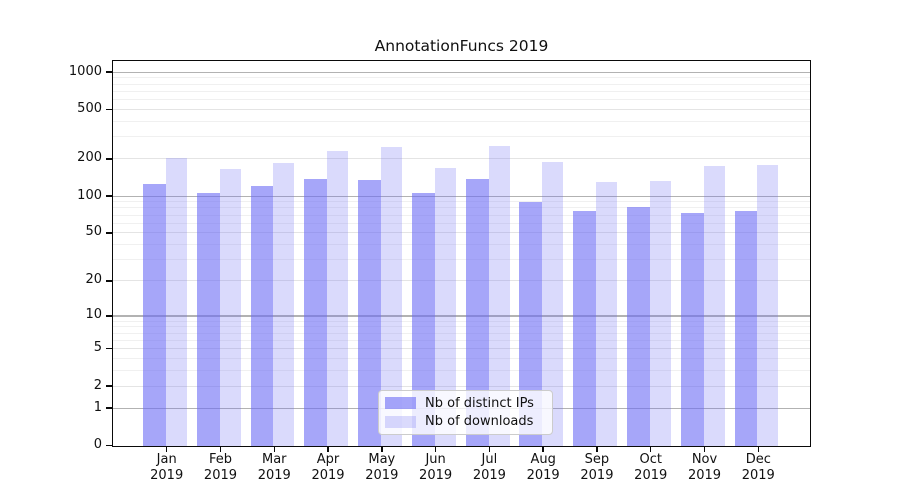  I want to click on x-tick-label-may: May 2019, so click(382, 467).